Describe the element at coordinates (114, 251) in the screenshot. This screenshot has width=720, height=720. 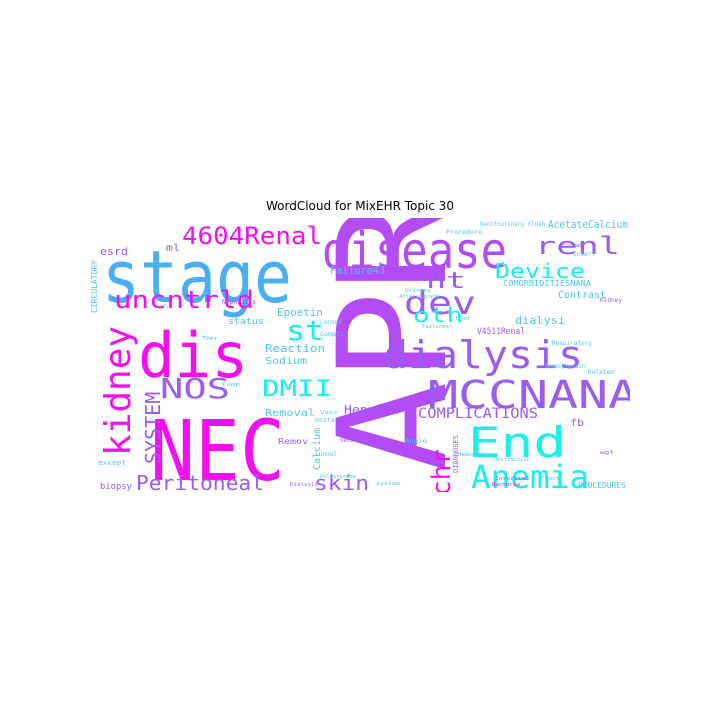
I see `cloud-word-36: esrd` at that location.